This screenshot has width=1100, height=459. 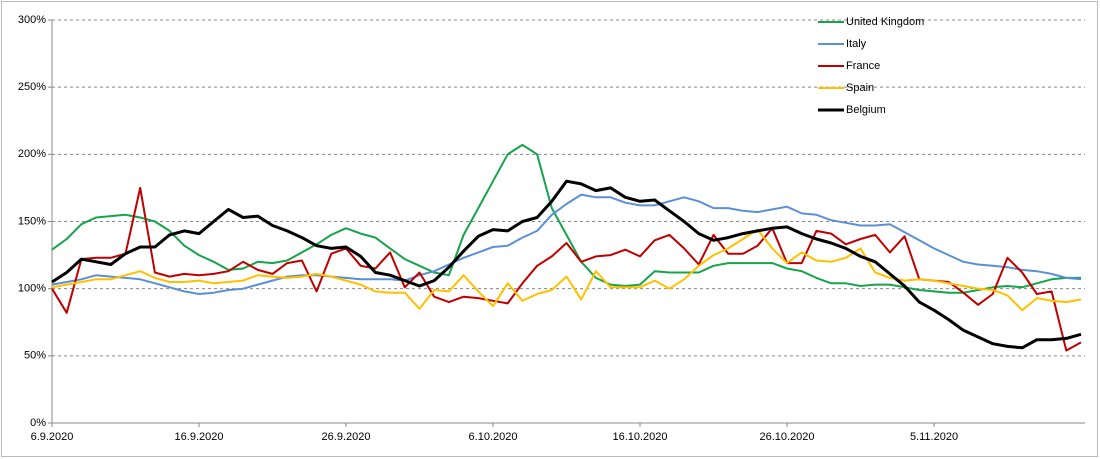 What do you see at coordinates (856, 44) in the screenshot?
I see `legend-label: Italy` at bounding box center [856, 44].